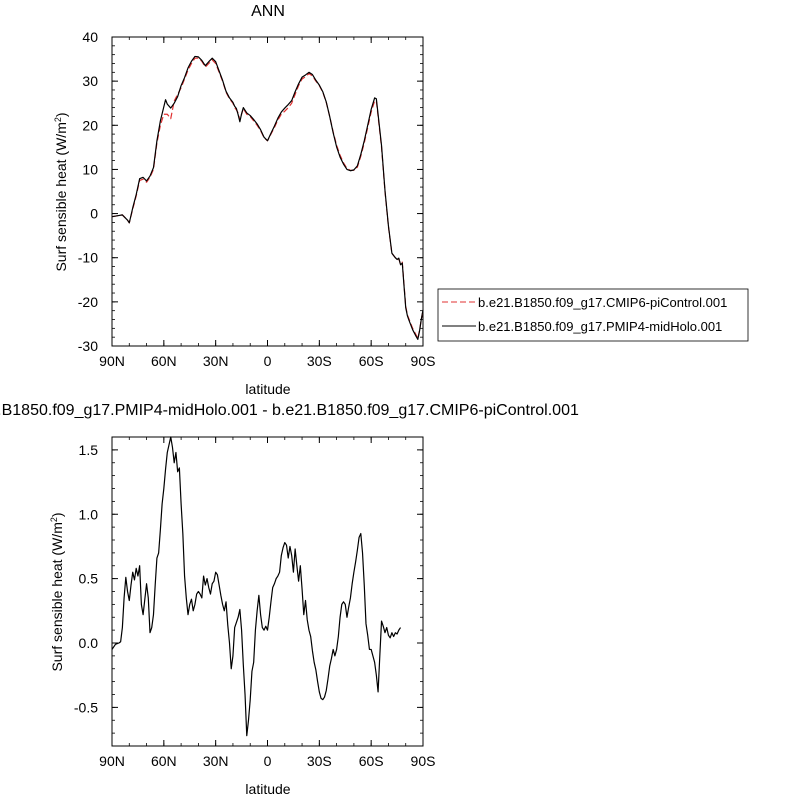 This screenshot has height=805, width=800. What do you see at coordinates (423, 761) in the screenshot?
I see `bottom-x-tick-label: 90S` at bounding box center [423, 761].